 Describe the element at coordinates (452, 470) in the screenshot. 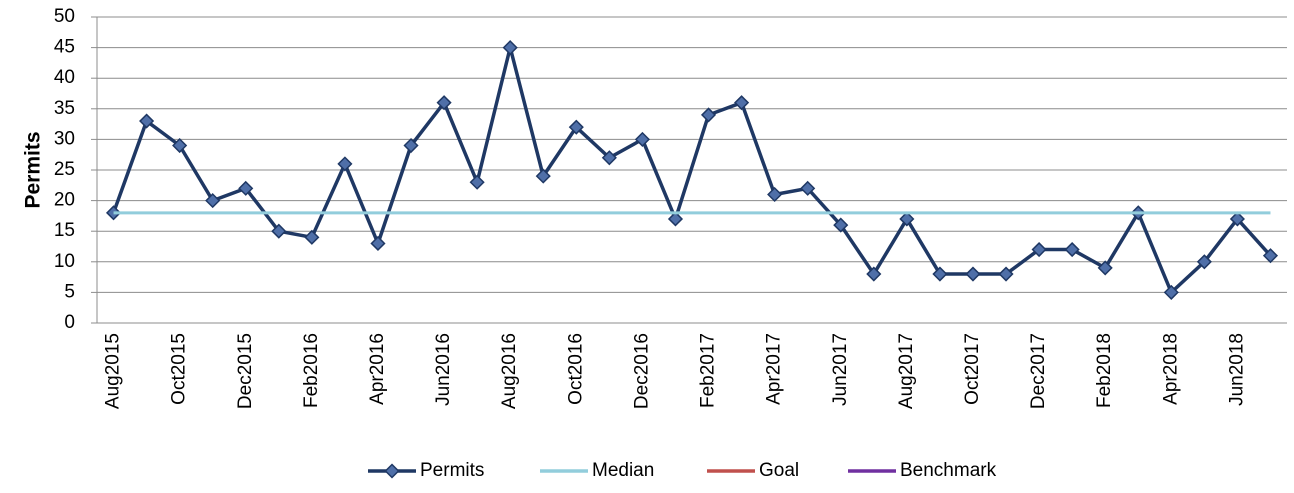

I see `legend-label: Permits` at that location.